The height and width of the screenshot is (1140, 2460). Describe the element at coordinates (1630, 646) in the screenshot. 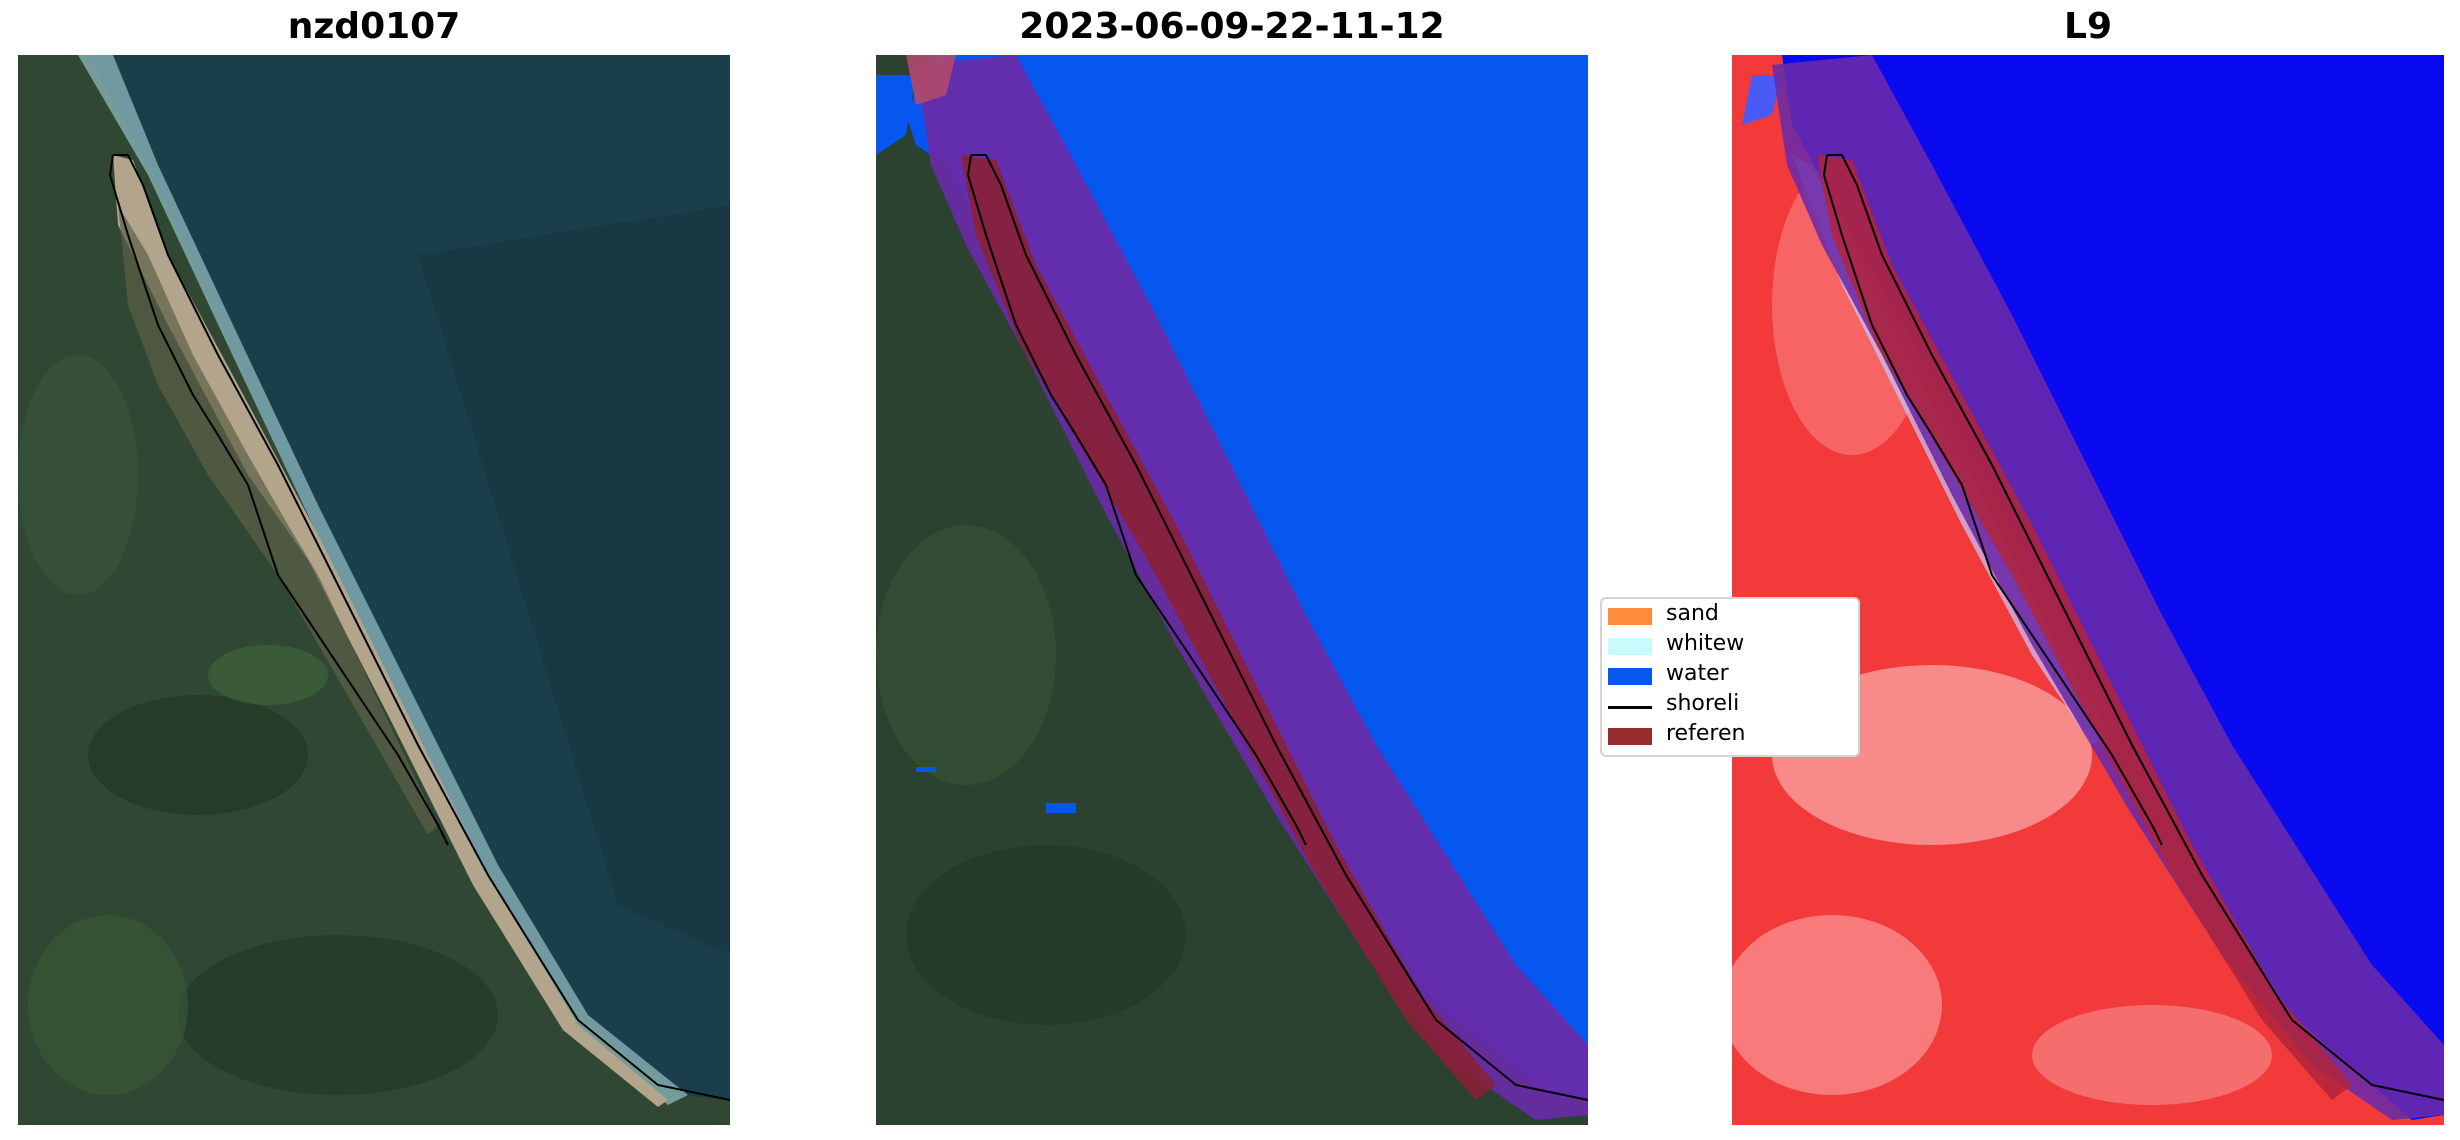

I see `whitewater-swatch` at that location.